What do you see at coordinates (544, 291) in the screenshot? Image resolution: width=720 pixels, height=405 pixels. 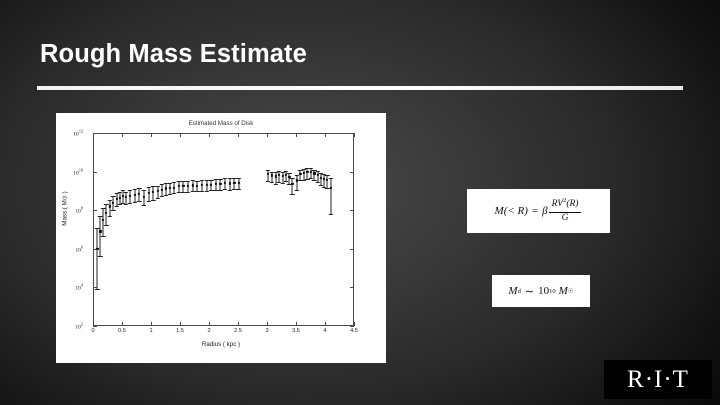 I see `formula2-base: 10` at bounding box center [544, 291].